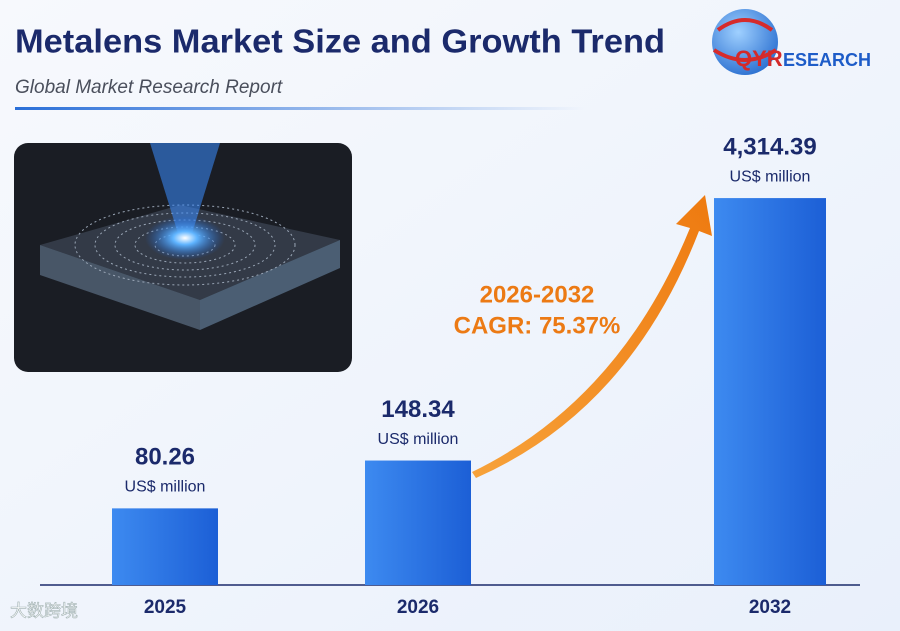 This screenshot has width=900, height=631. I want to click on value-label: 4,314.39, so click(769, 146).